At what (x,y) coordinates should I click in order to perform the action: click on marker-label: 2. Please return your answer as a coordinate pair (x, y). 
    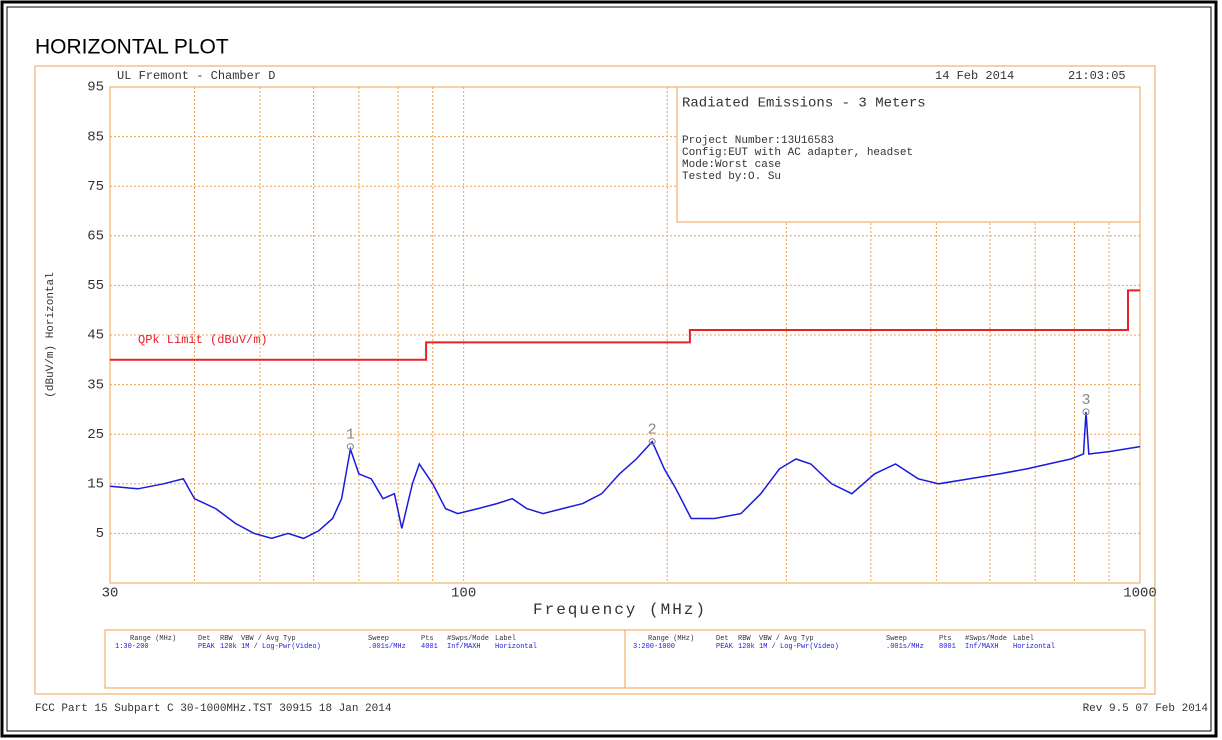
    Looking at the image, I should click on (652, 430).